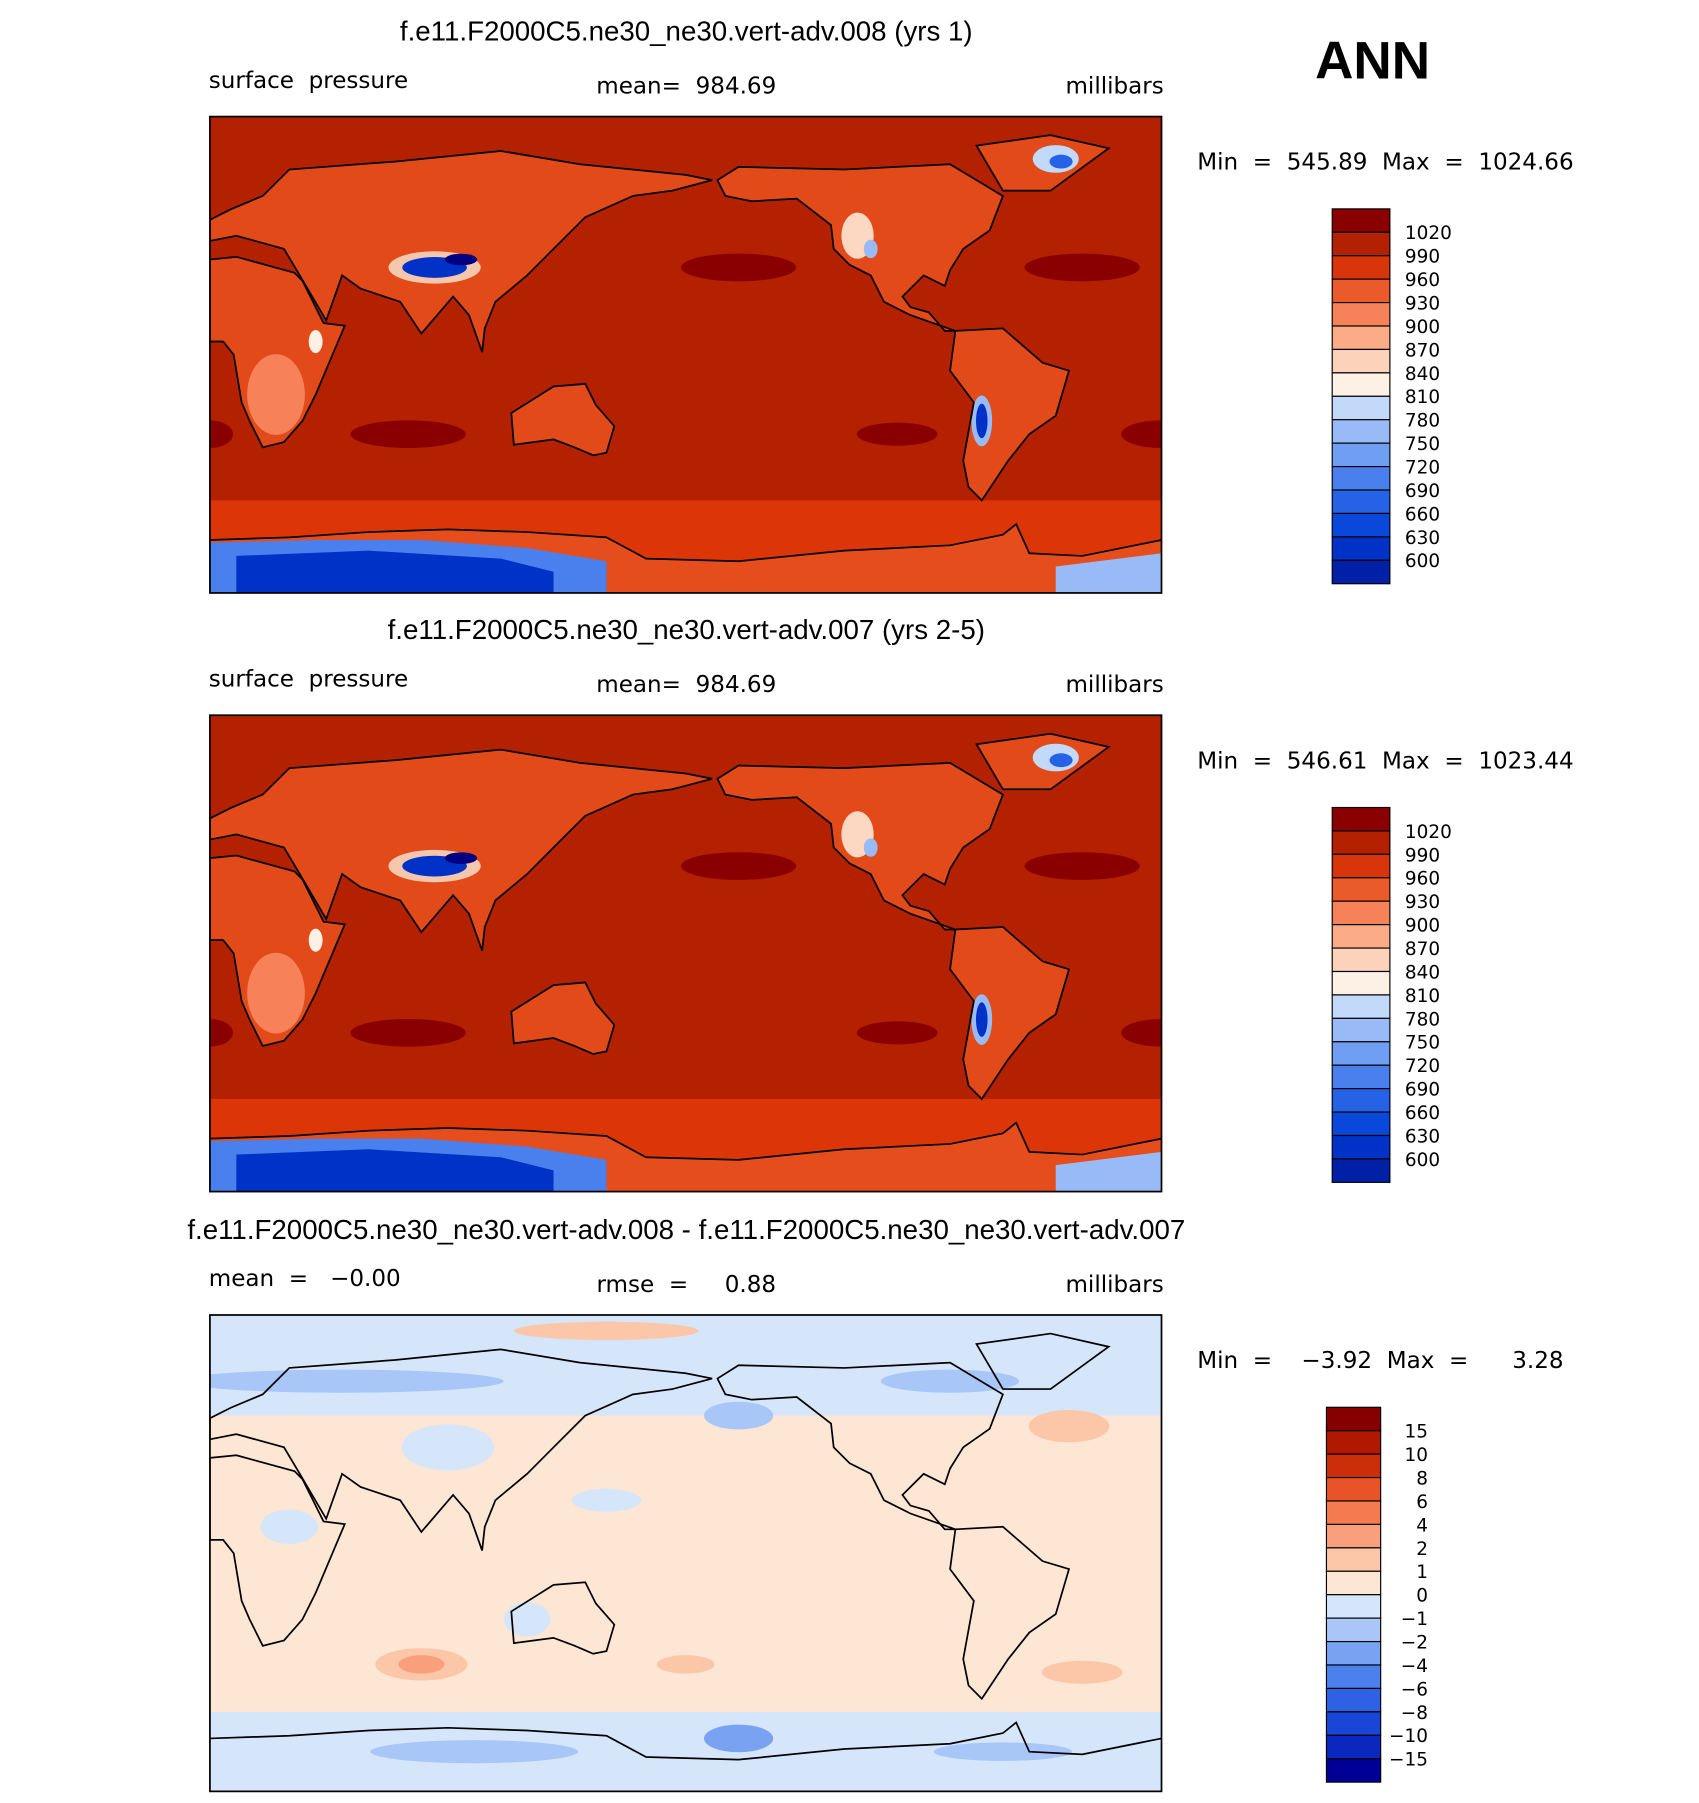  What do you see at coordinates (1415, 1432) in the screenshot?
I see `colorbar-label: 15` at bounding box center [1415, 1432].